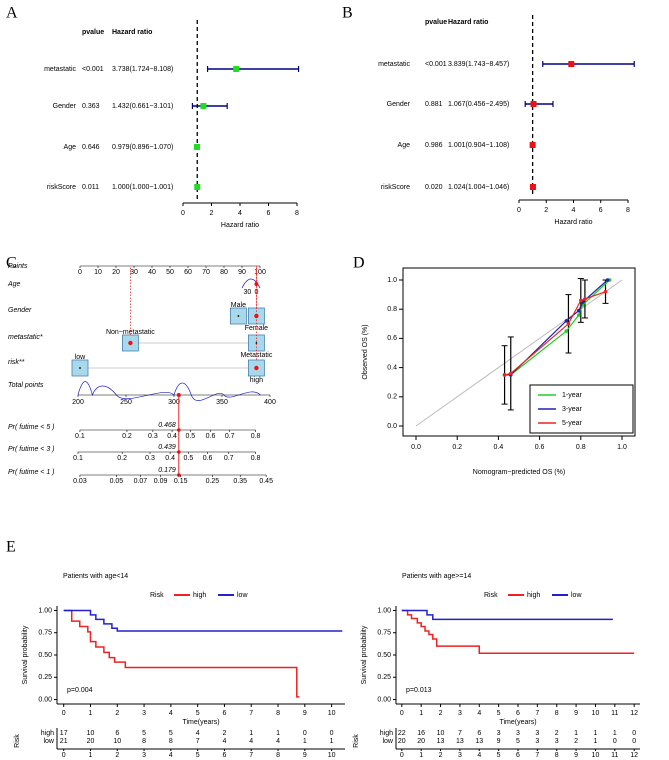 The image size is (669, 760). Describe the element at coordinates (47, 733) in the screenshot. I see `risk-row-name: high` at that location.